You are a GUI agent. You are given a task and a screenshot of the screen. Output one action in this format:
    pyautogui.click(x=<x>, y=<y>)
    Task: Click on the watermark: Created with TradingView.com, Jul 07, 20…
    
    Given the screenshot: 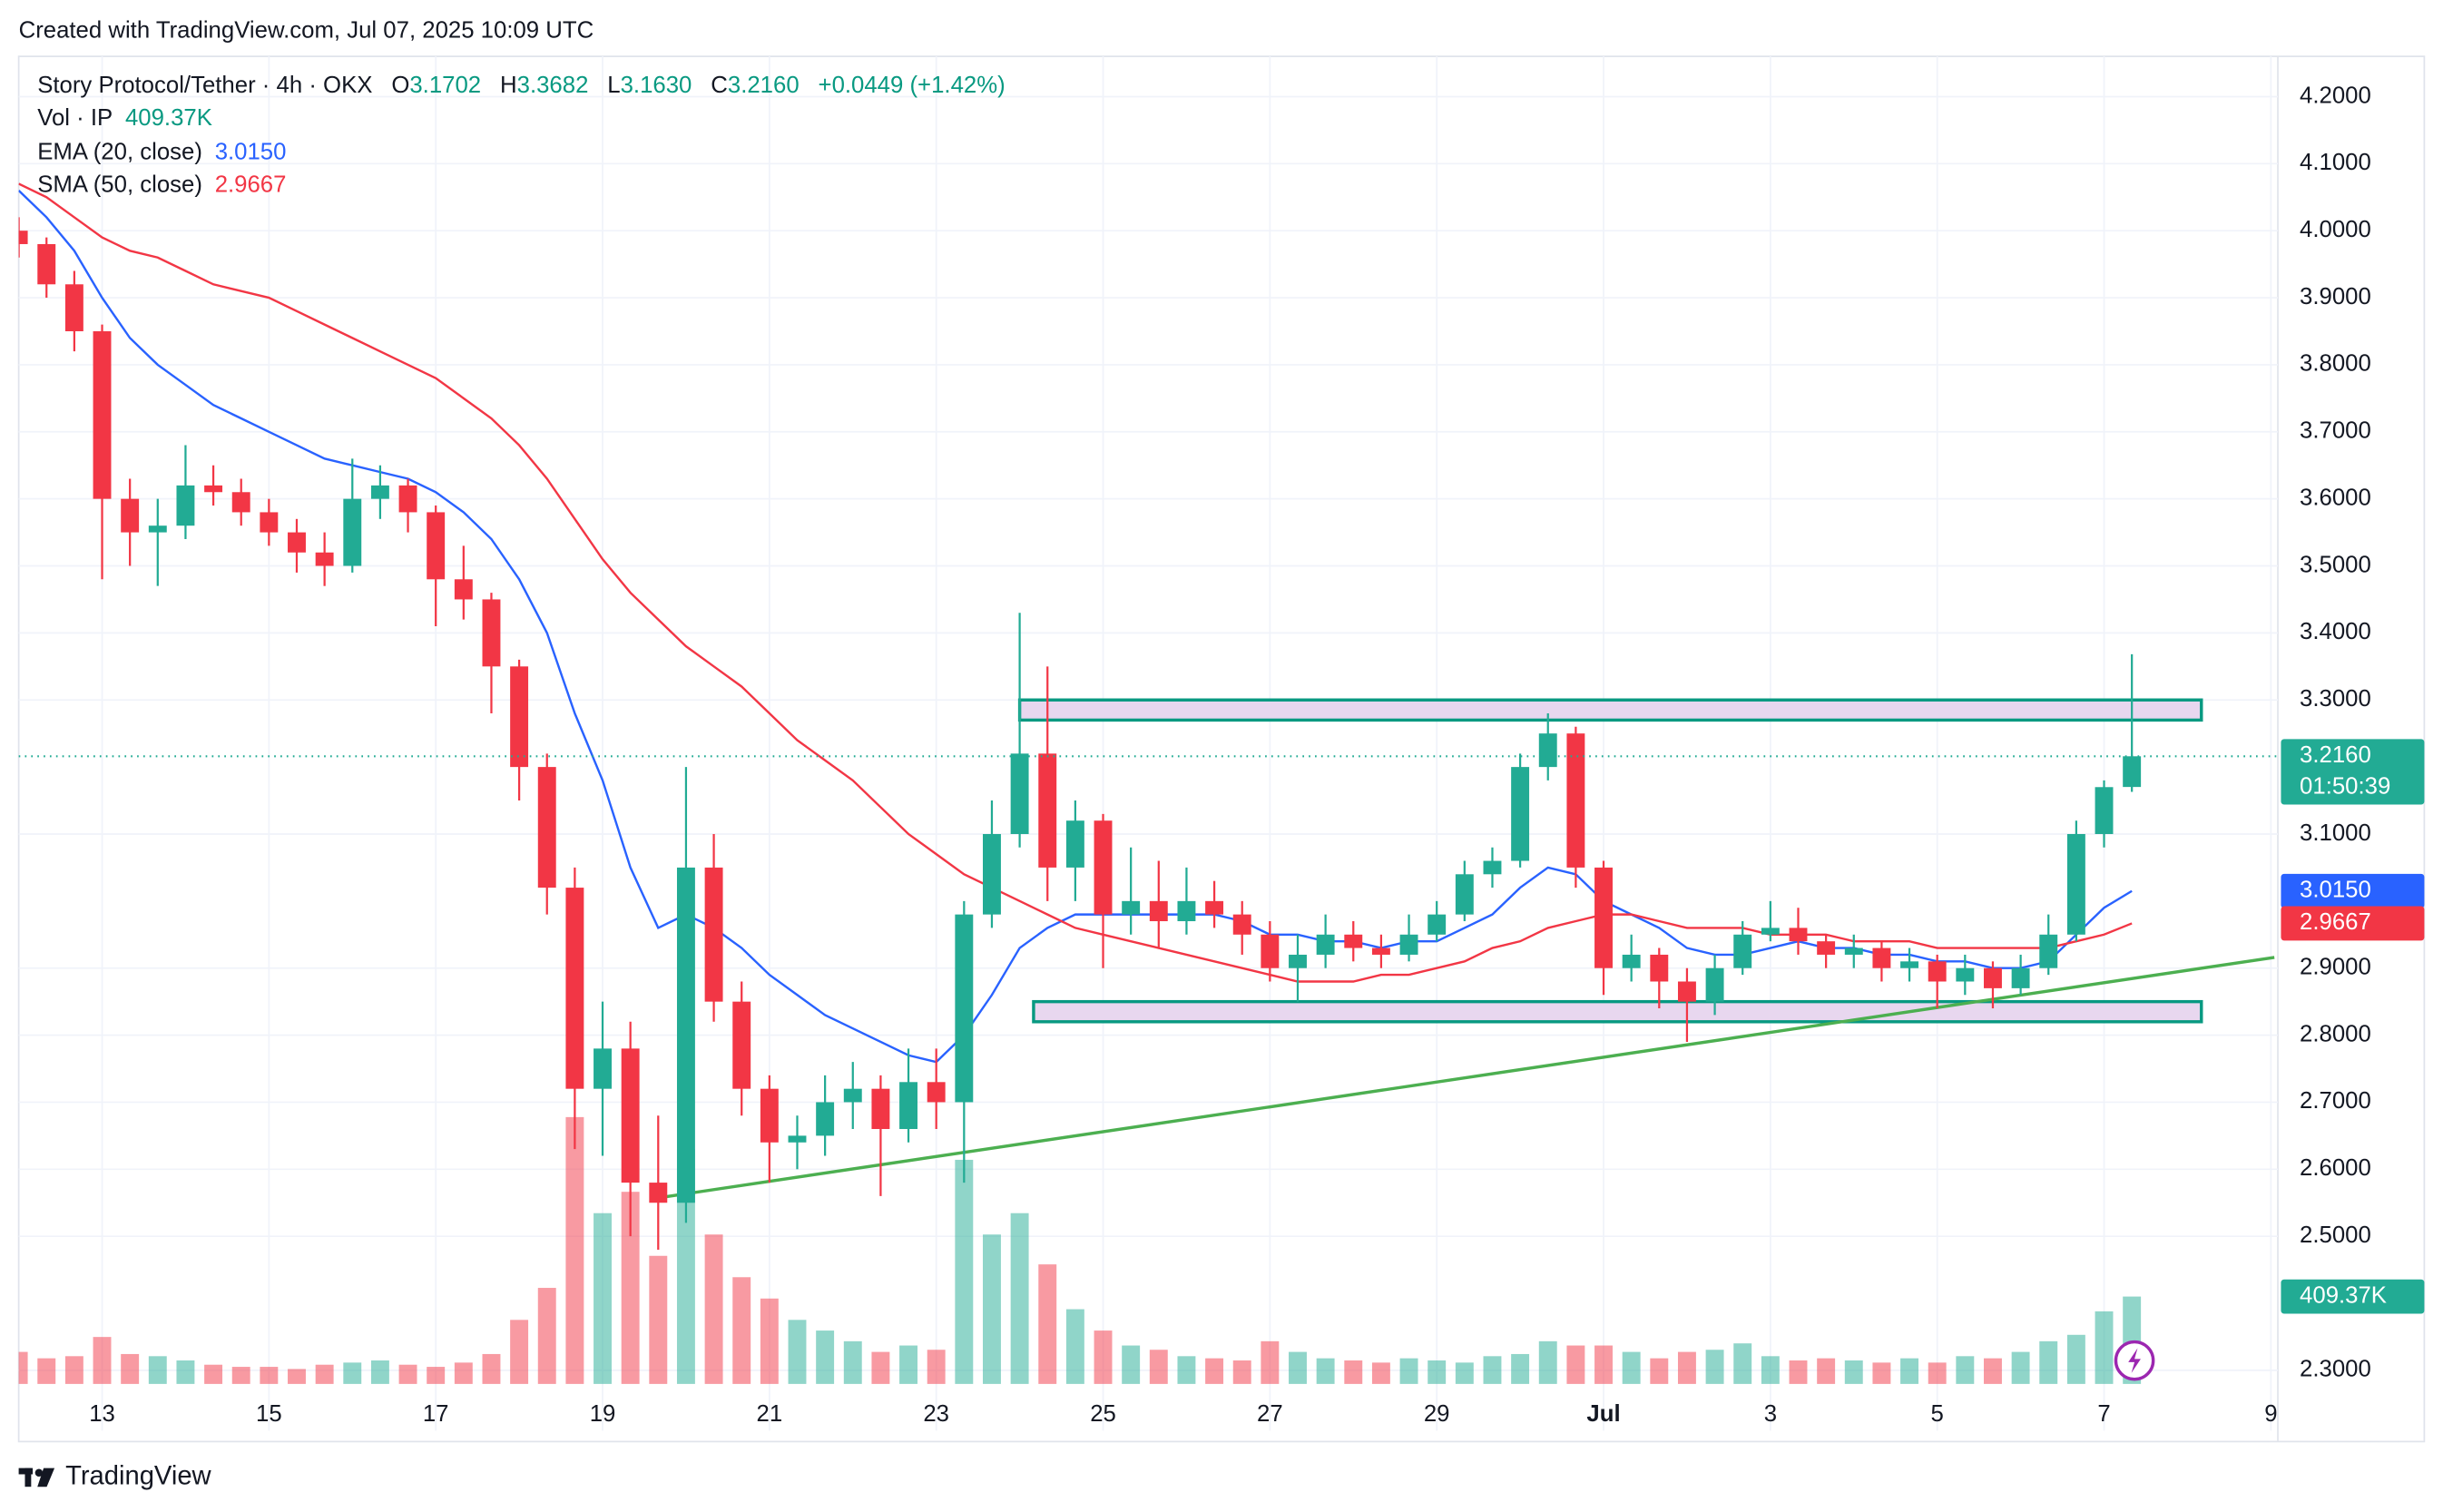 What is the action you would take?
    pyautogui.click(x=306, y=30)
    